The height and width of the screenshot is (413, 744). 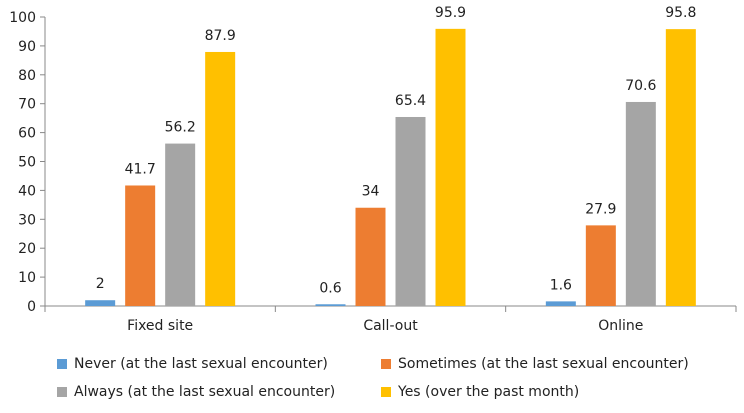 I want to click on y-axis-ticks: 0 10 20 30 40 50 60 70 80 90 100, so click(x=27, y=162).